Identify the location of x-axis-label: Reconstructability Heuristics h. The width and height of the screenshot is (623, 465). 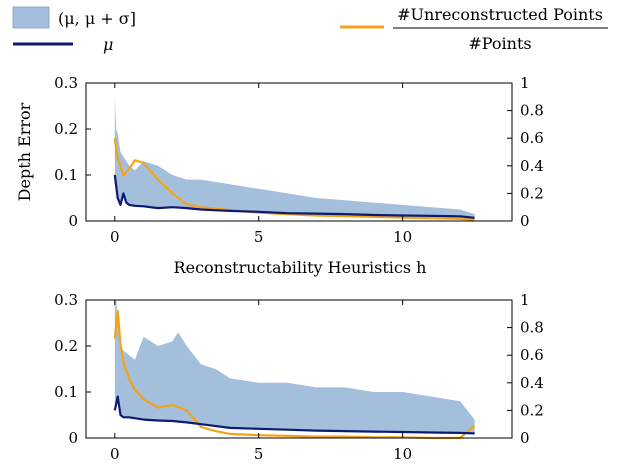
(300, 267).